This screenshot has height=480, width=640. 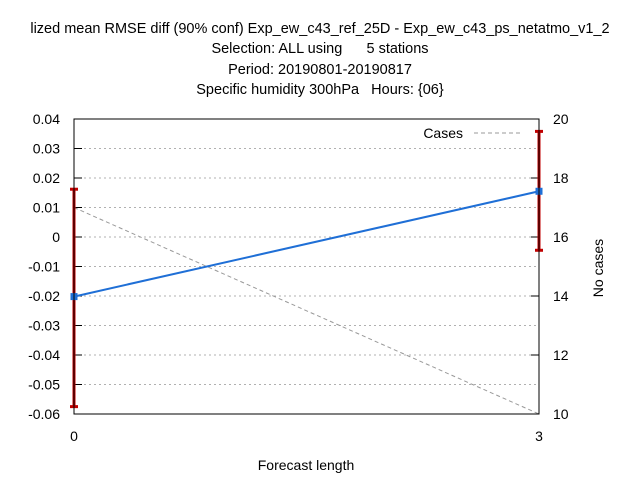 What do you see at coordinates (561, 237) in the screenshot?
I see `y2-tick-label: 16` at bounding box center [561, 237].